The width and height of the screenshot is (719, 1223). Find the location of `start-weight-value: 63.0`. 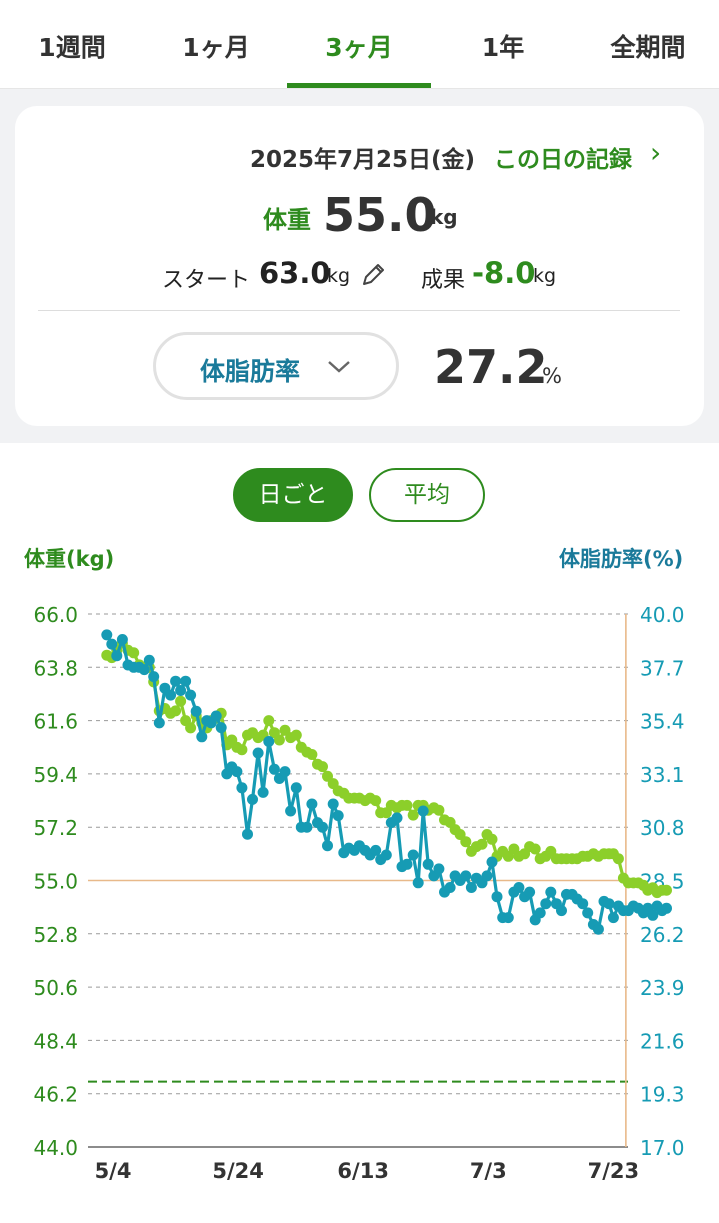

start-weight-value: 63.0 is located at coordinates (295, 273).